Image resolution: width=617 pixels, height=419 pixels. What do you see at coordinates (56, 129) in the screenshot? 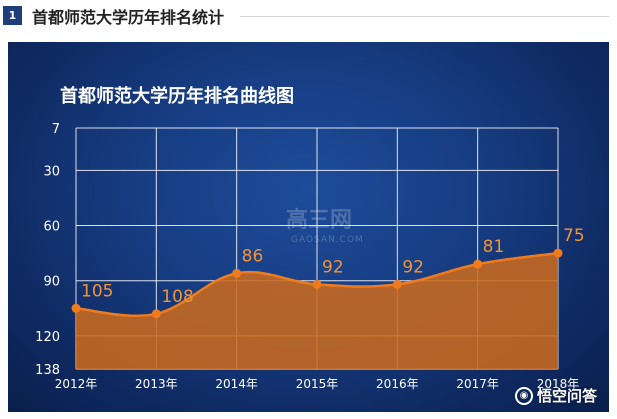
I see `y-tick-label: 7` at bounding box center [56, 129].